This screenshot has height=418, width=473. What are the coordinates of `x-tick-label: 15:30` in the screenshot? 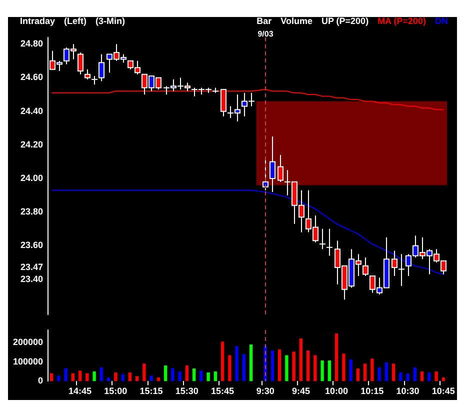 It's located at (186, 391).